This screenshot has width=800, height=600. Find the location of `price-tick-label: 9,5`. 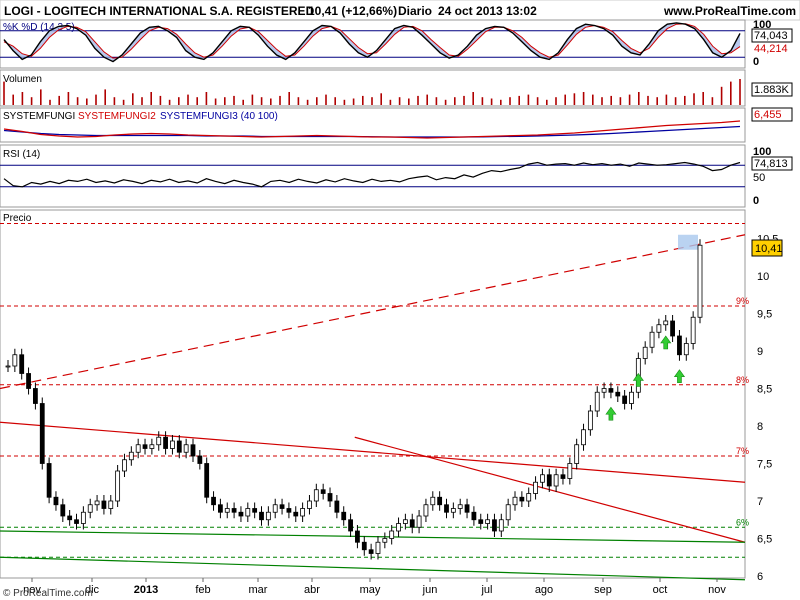

price-tick-label: 9,5 is located at coordinates (764, 315).